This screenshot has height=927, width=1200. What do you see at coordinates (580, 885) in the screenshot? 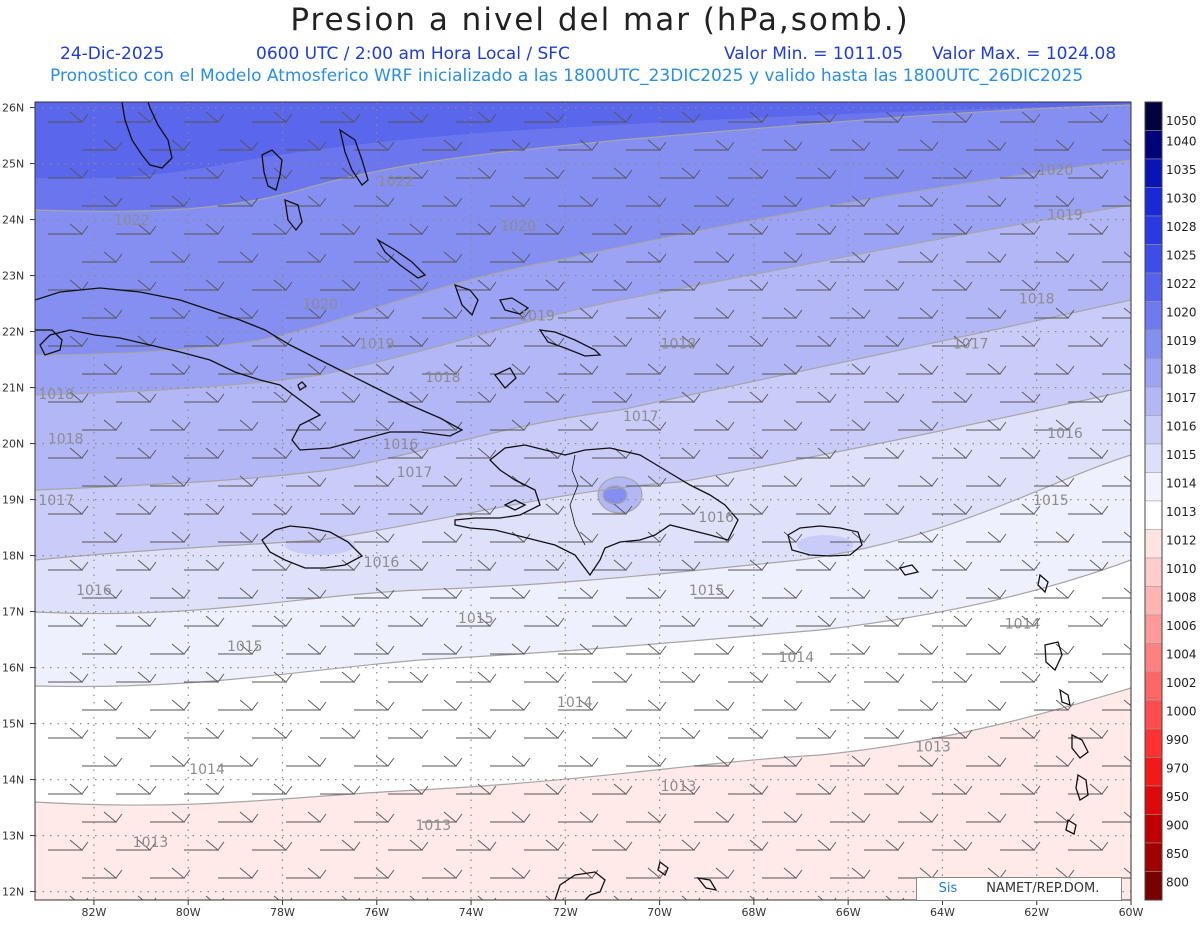
I see `south-america` at bounding box center [580, 885].